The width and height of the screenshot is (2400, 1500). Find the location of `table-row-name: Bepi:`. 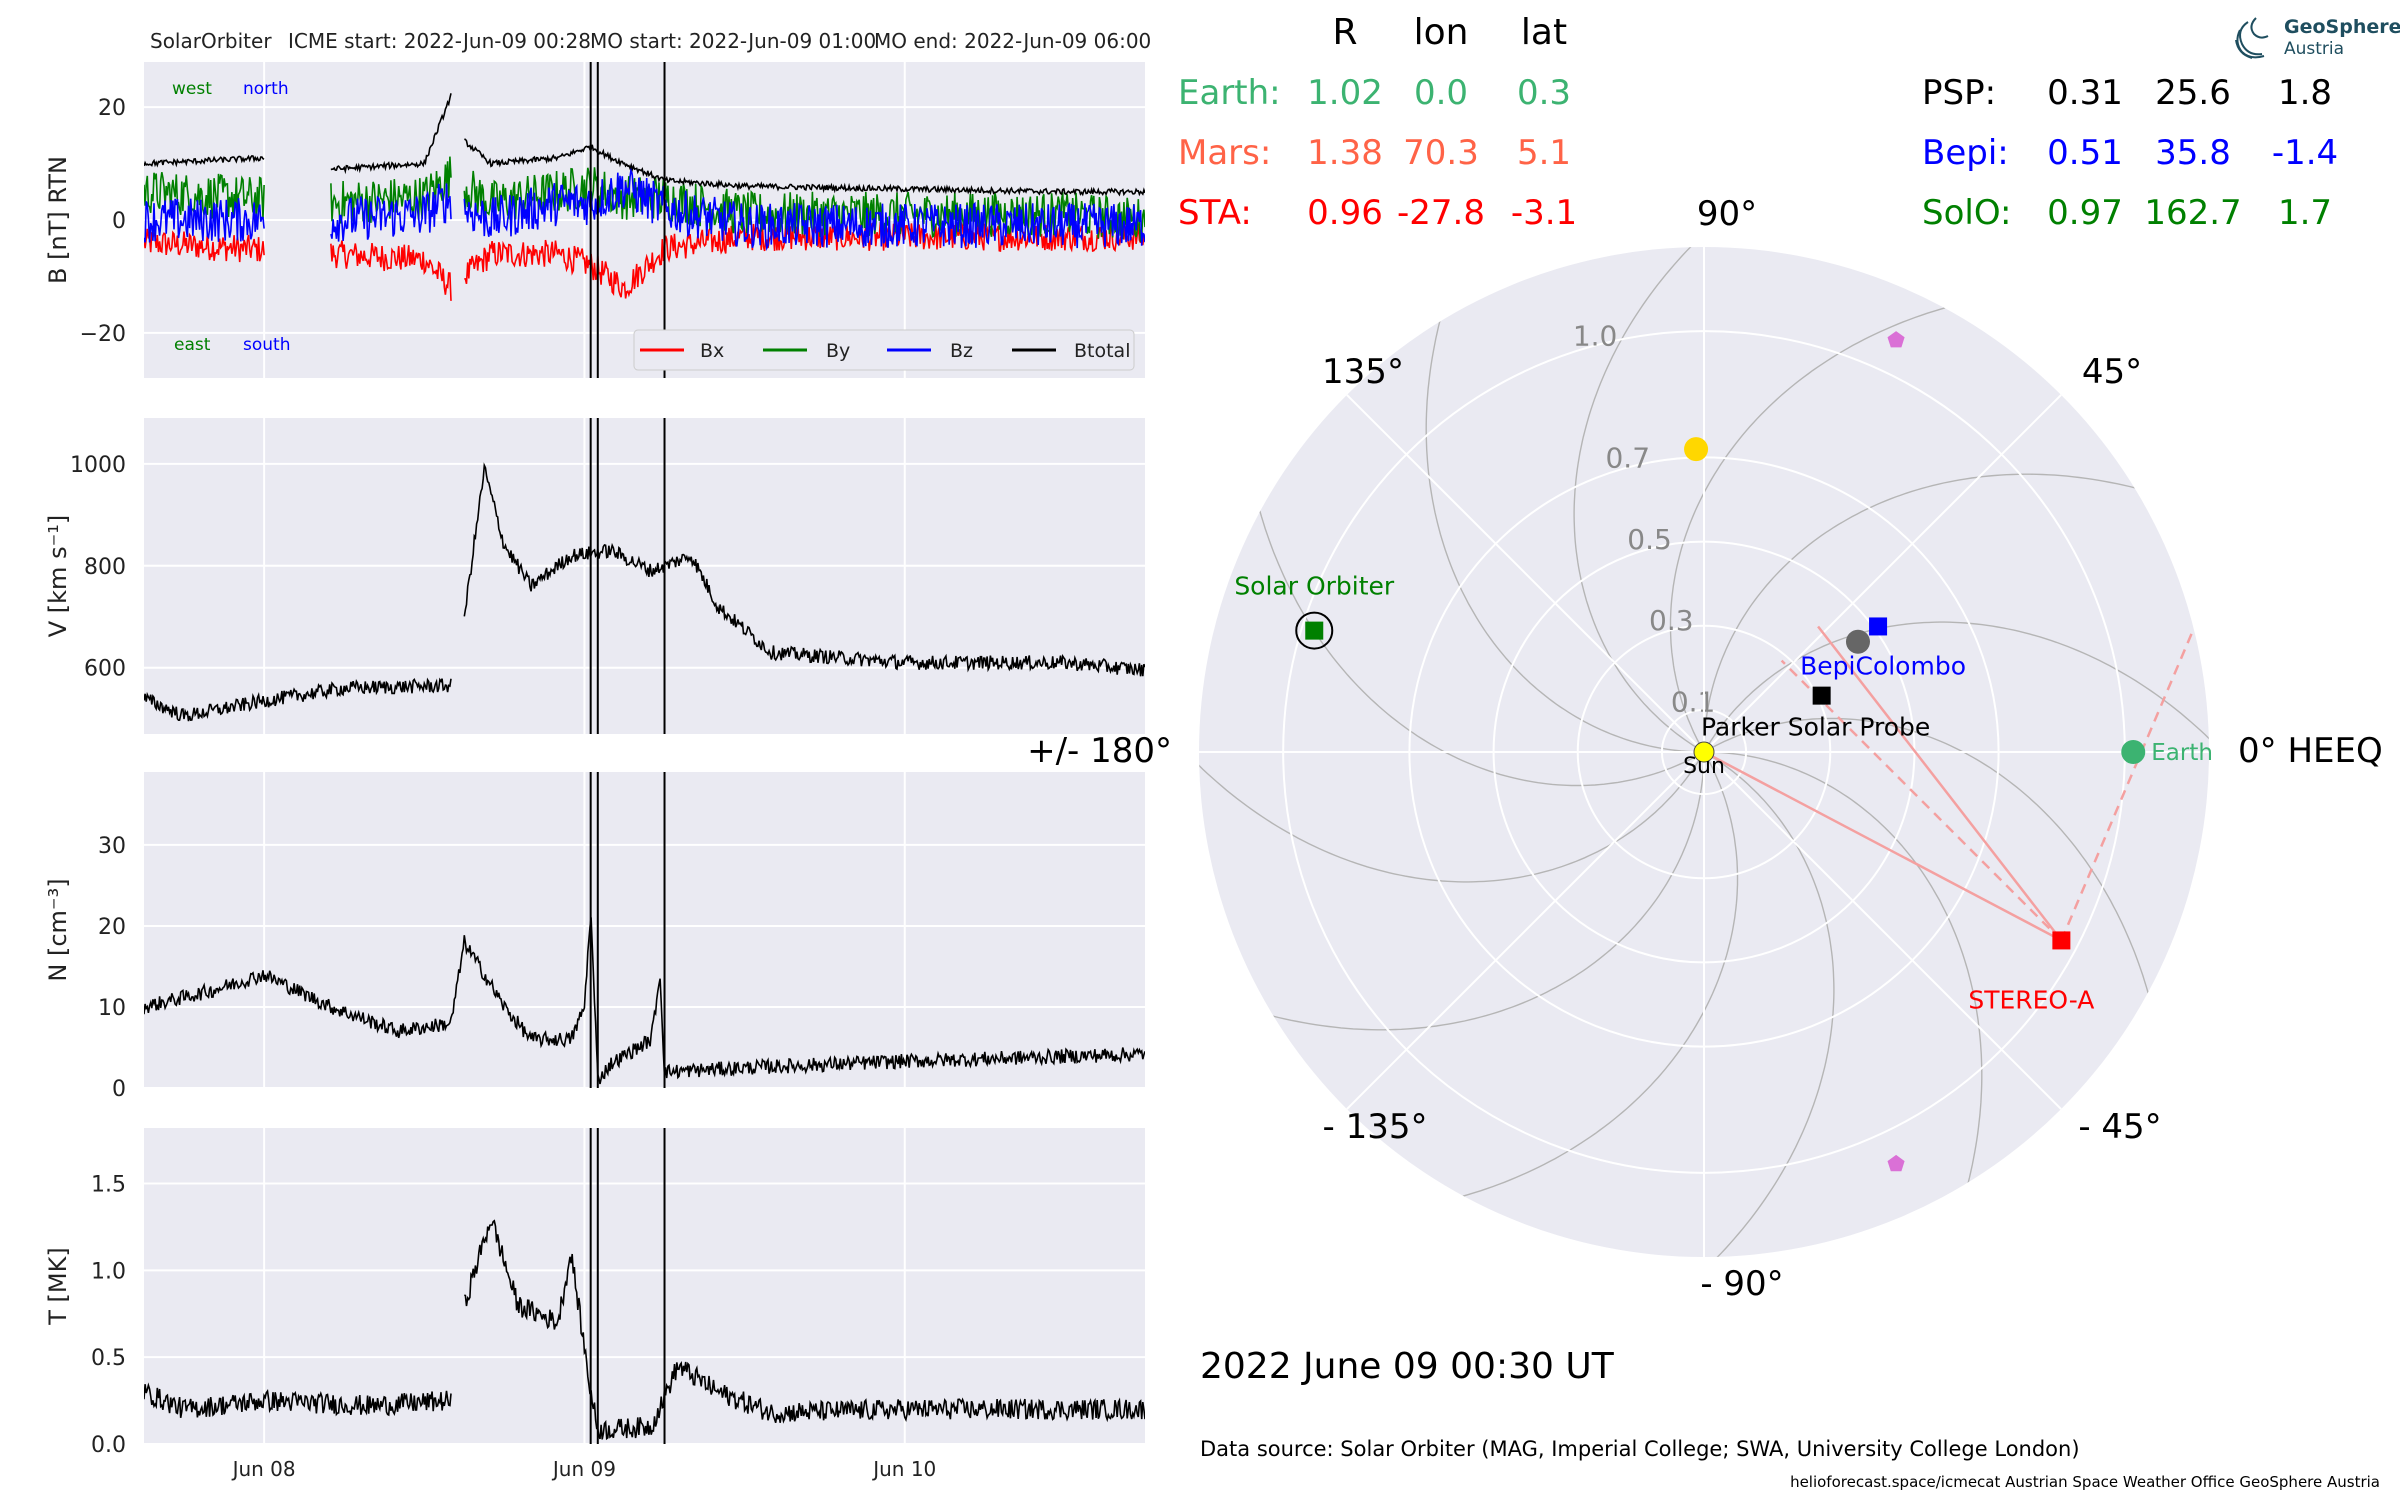

table-row-name: Bepi: is located at coordinates (1965, 153).